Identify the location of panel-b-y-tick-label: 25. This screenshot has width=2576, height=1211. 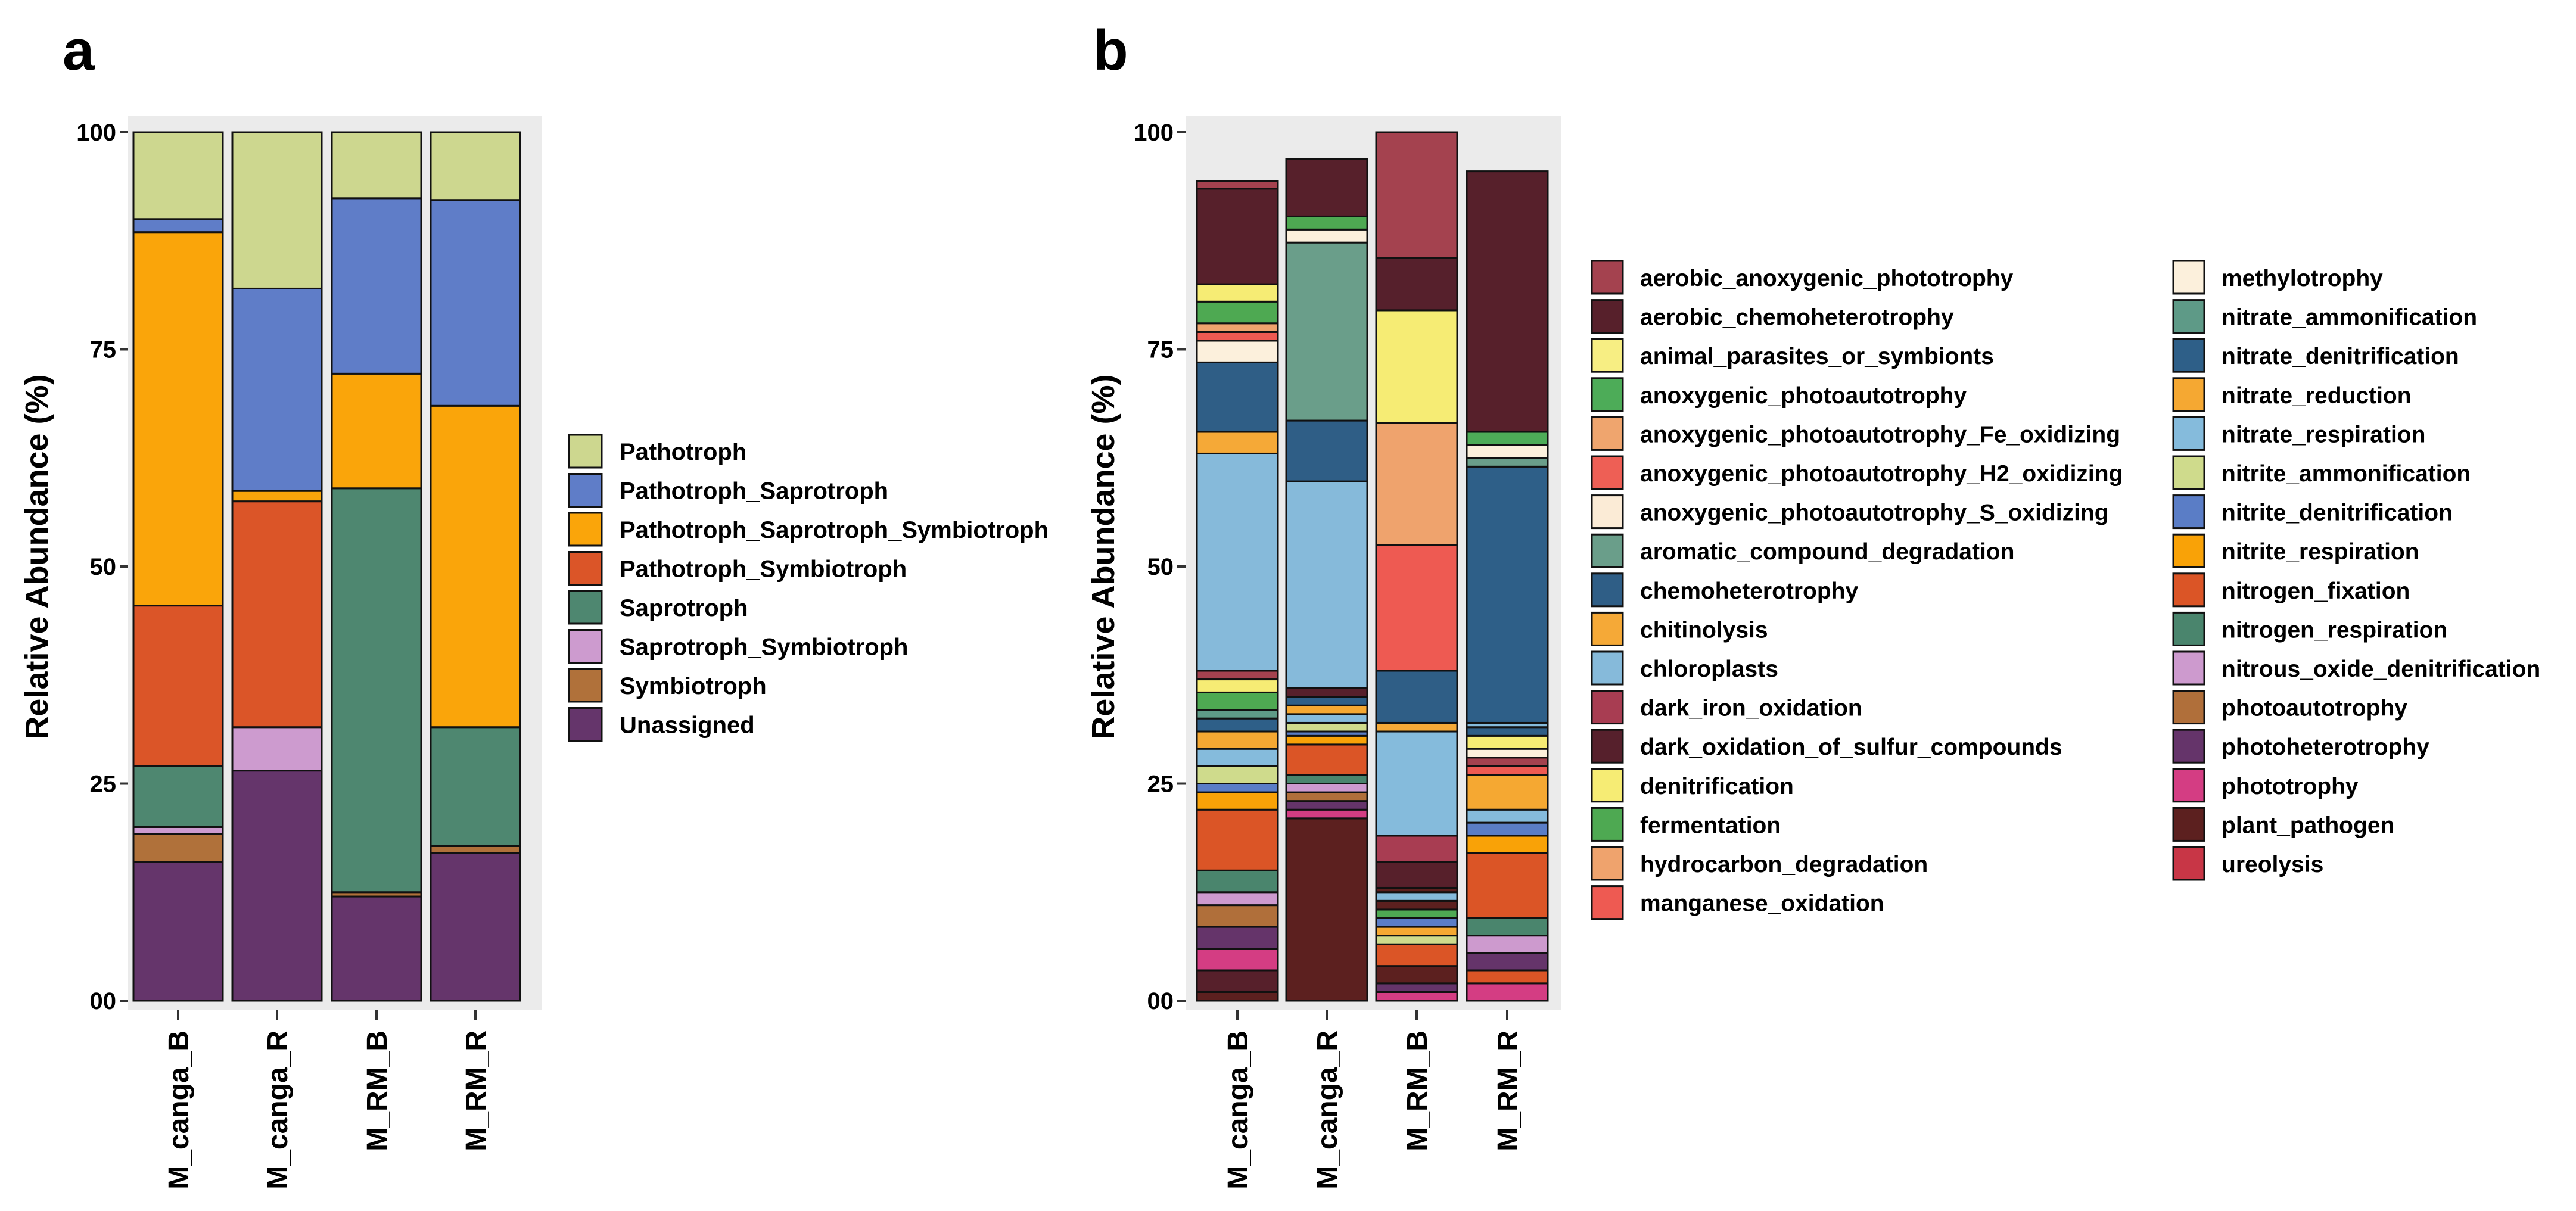
(1160, 784).